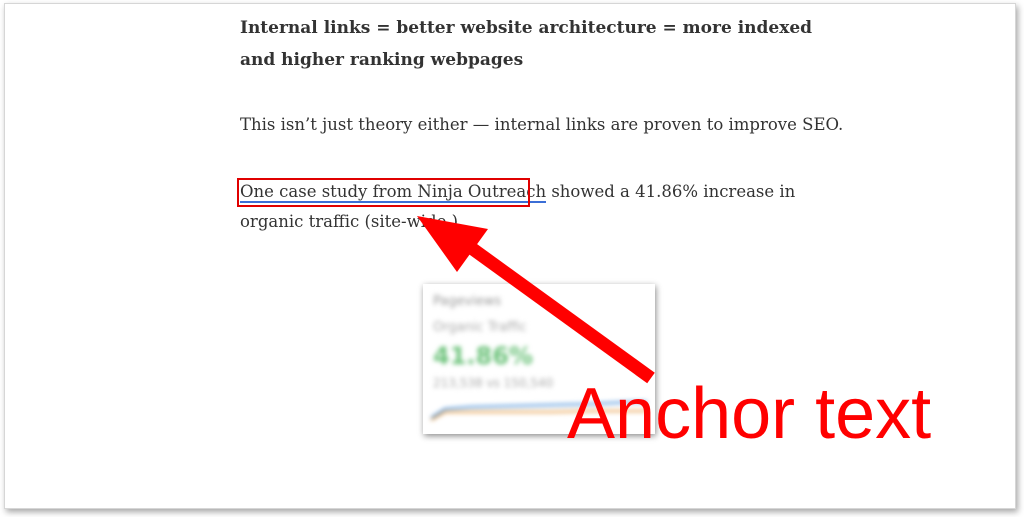 This screenshot has height=517, width=1024. I want to click on card-metric-comparison: 213,538 vs 150,540, so click(493, 383).